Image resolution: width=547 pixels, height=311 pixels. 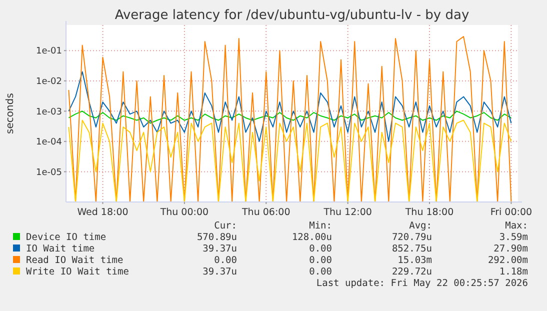 What do you see at coordinates (49, 143) in the screenshot?
I see `y-tick-label: 1e-04` at bounding box center [49, 143].